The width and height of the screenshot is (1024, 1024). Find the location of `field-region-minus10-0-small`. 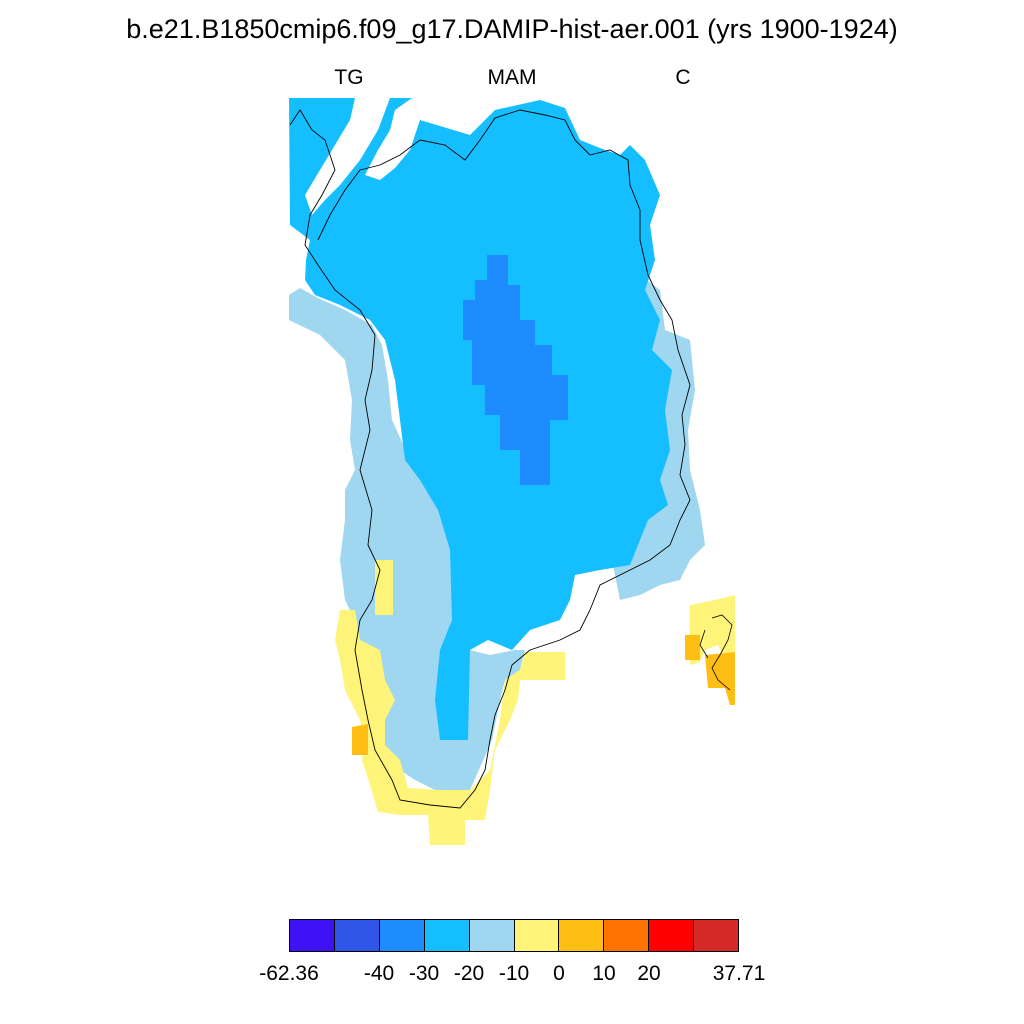

field-region-minus10-0-small is located at coordinates (384, 587).